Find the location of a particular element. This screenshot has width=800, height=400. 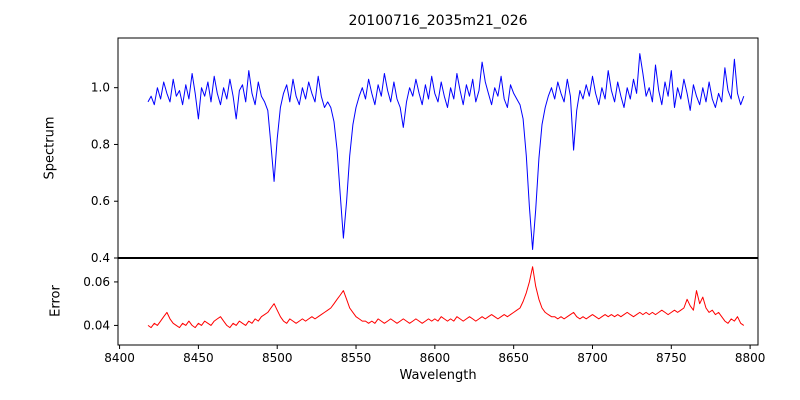

x-tick-label: 8650 is located at coordinates (513, 358).